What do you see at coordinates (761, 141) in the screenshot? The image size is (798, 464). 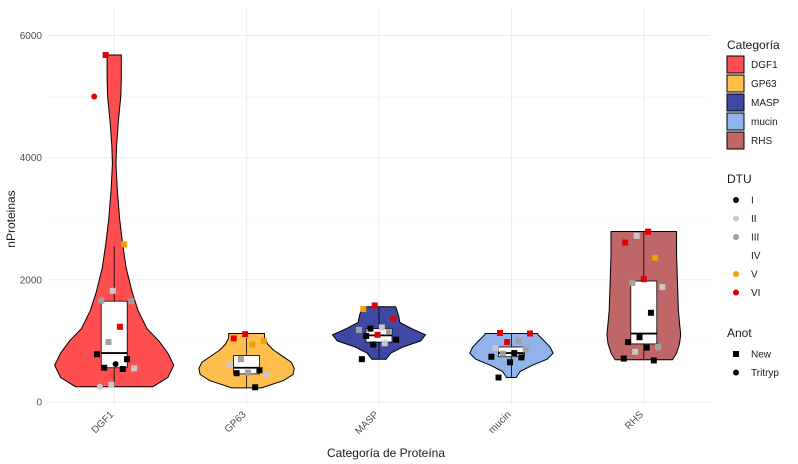 I see `legend-label: RHS` at bounding box center [761, 141].